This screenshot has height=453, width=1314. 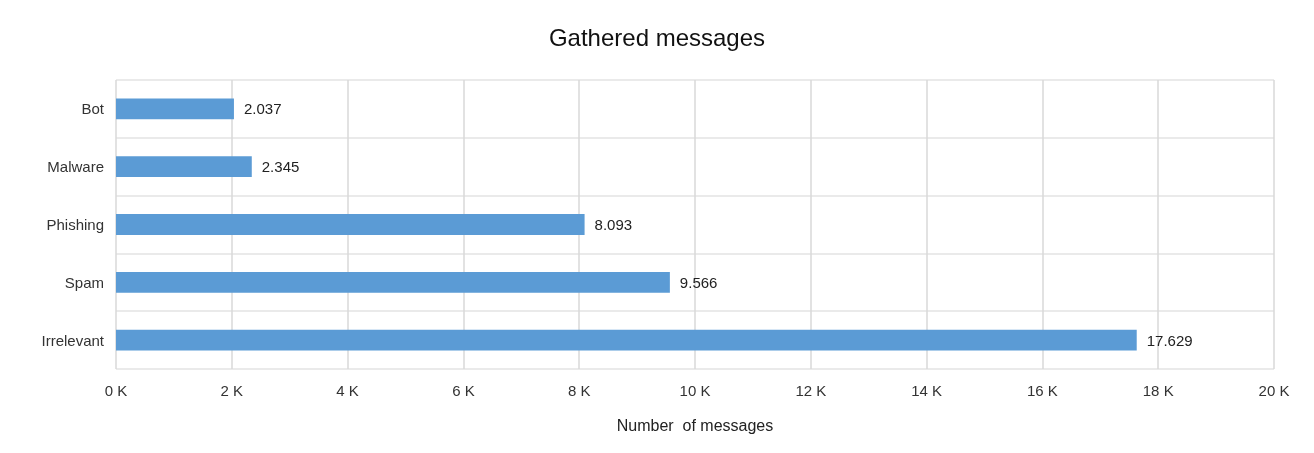 I want to click on x-tick-label: 8 K, so click(x=579, y=390).